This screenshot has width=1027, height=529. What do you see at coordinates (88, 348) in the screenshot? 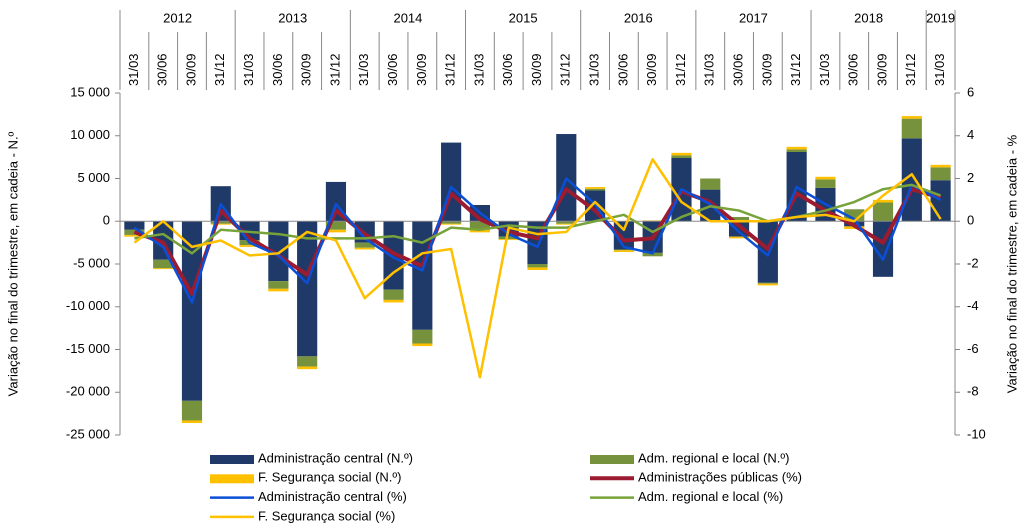
I see `y-tick-label: -15 000` at bounding box center [88, 348].